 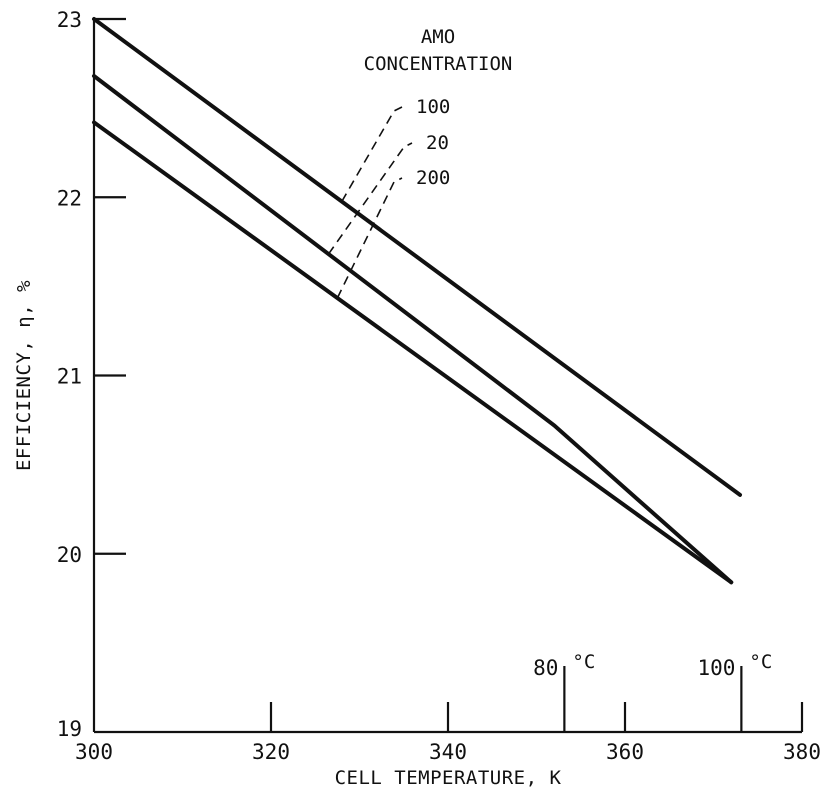 I want to click on y-tick-label-19: 19, so click(x=69, y=729).